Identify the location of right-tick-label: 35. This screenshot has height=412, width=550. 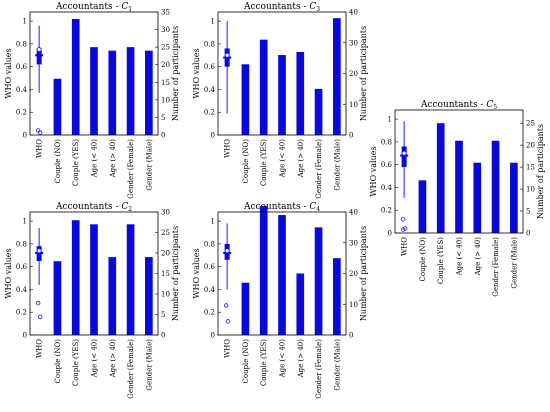
(165, 13).